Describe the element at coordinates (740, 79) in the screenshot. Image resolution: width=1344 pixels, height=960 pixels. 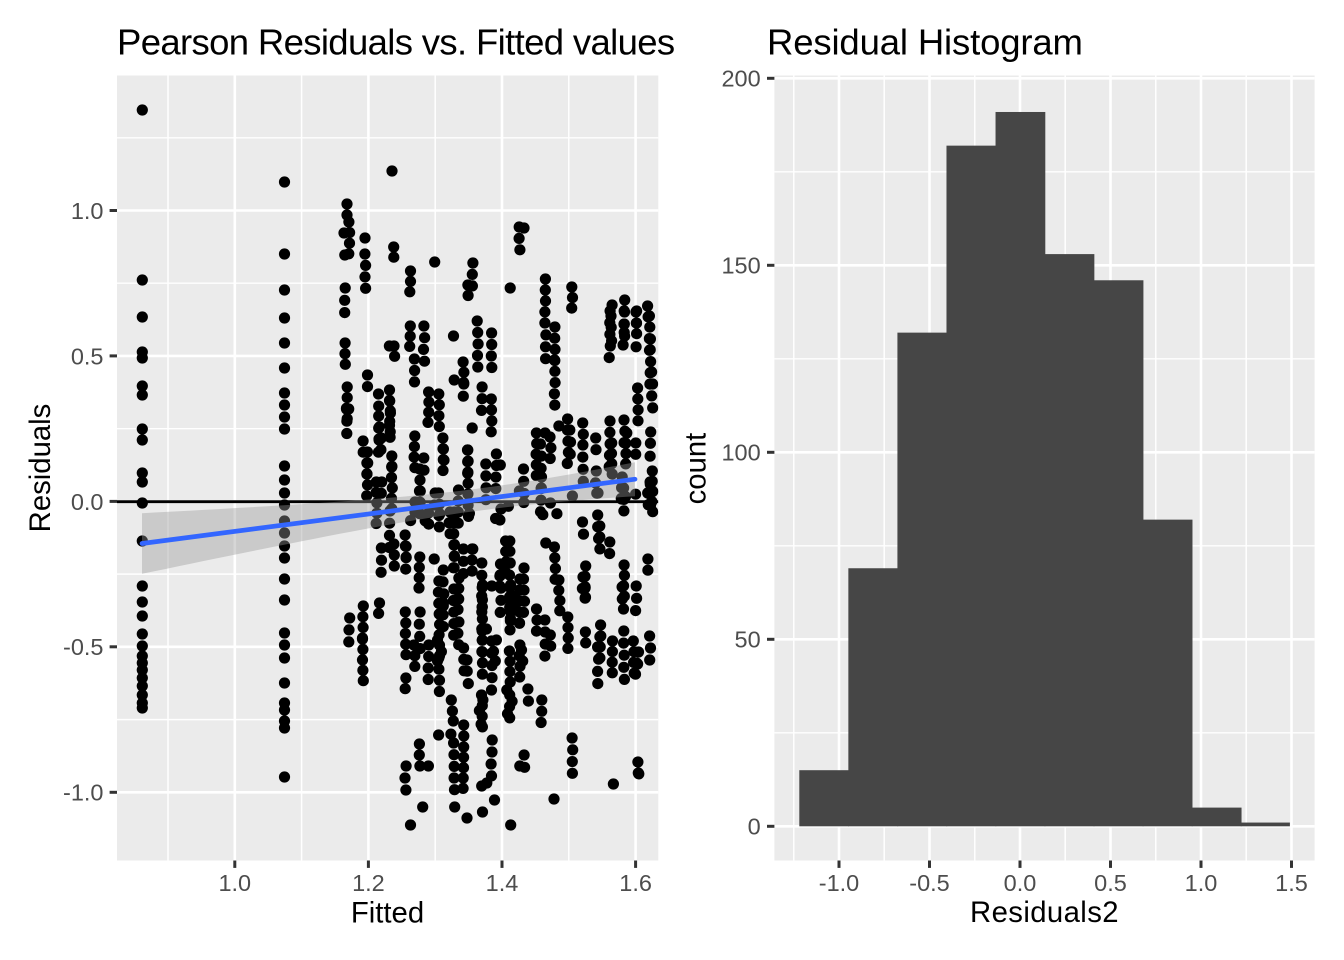
I see `svg-text: 200` at that location.